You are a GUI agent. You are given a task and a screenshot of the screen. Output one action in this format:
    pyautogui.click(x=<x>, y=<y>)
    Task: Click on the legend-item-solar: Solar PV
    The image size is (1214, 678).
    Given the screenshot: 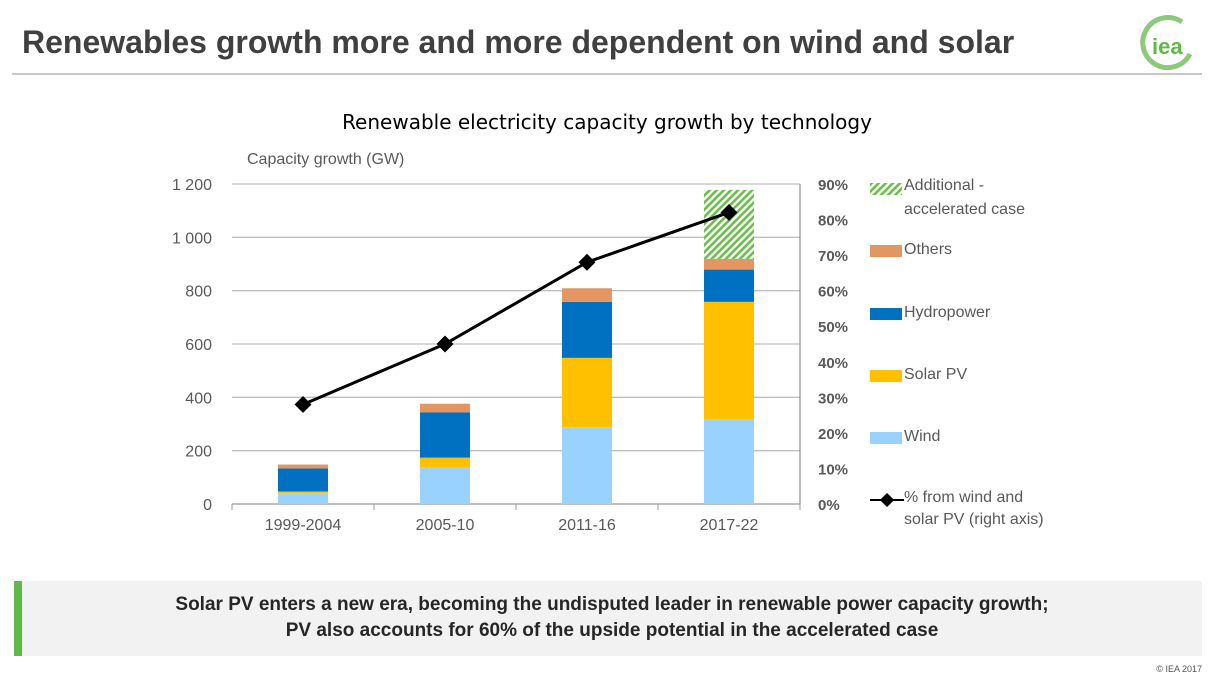 What is the action you would take?
    pyautogui.click(x=970, y=375)
    